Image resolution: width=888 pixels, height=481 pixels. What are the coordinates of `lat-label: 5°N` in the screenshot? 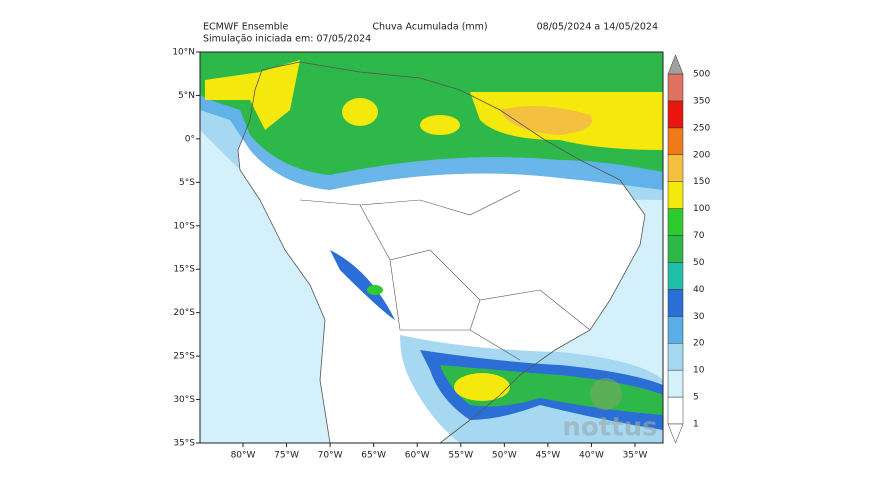 It's located at (186, 96).